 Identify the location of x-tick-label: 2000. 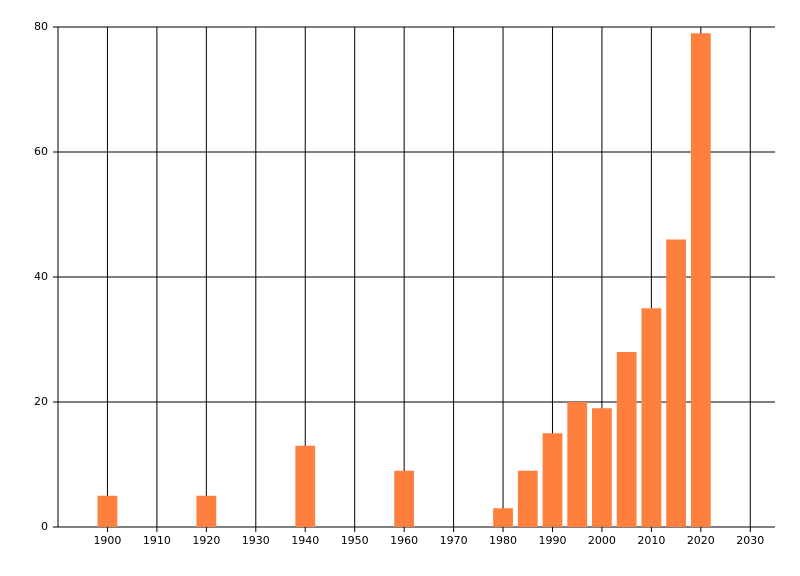
(602, 540).